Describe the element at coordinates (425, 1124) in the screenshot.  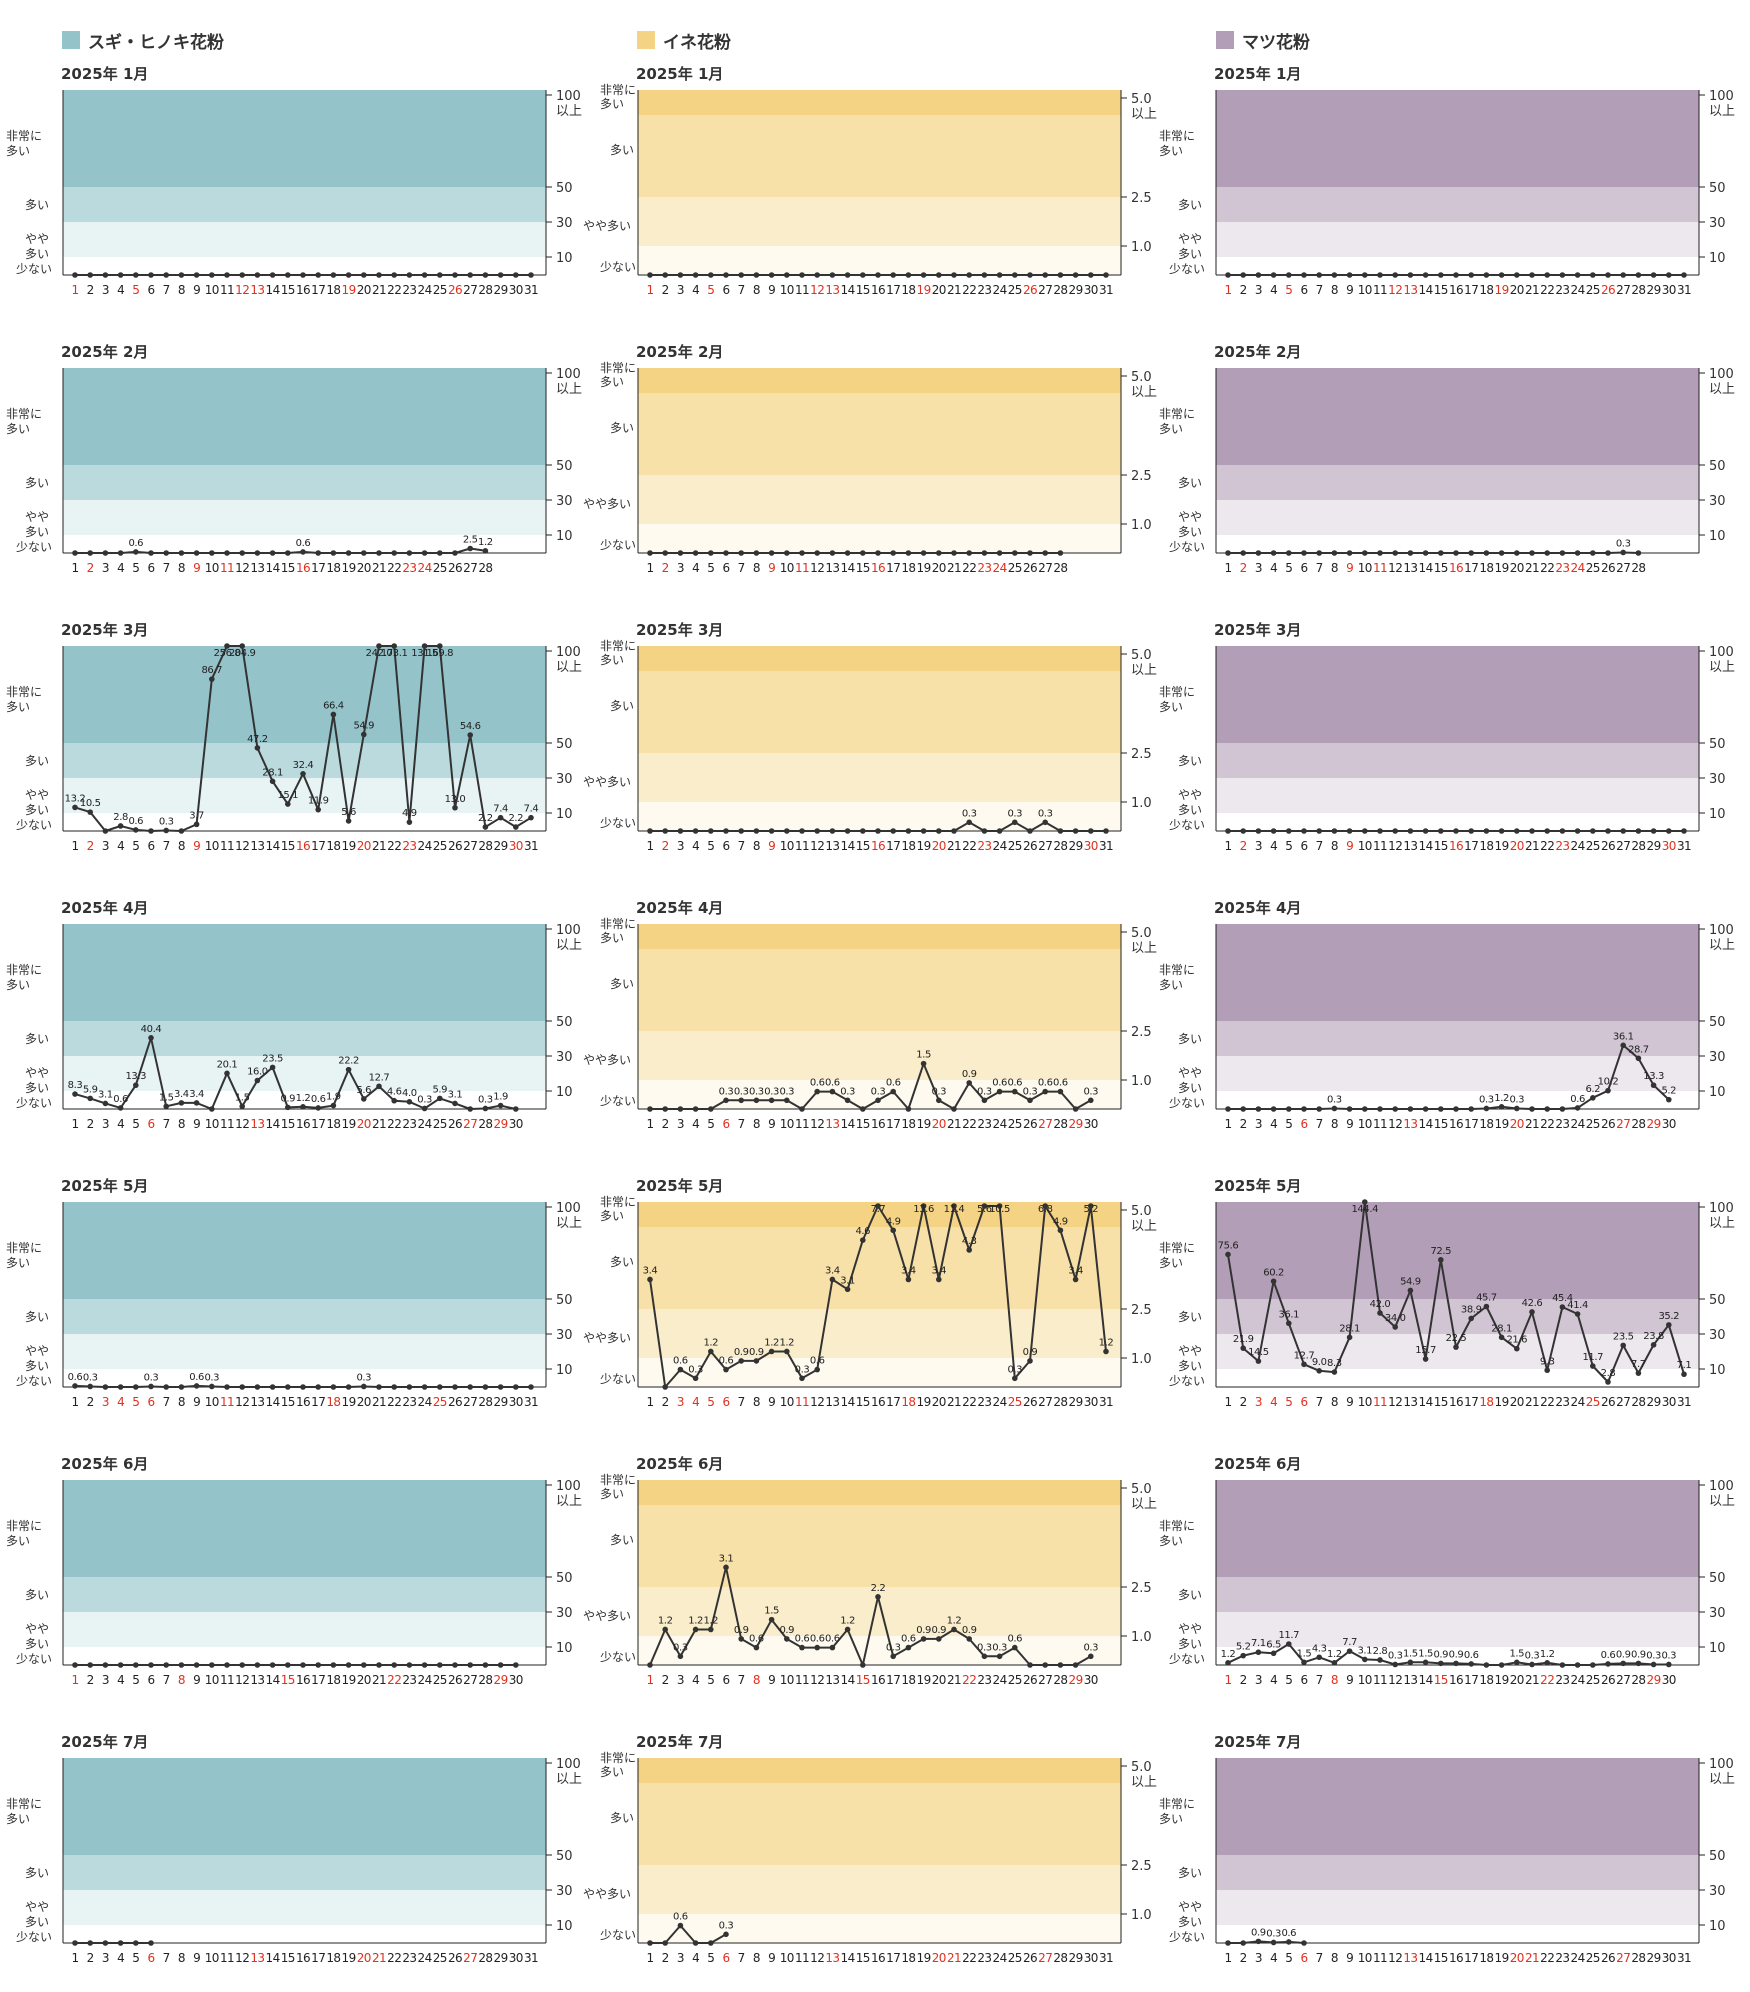
I see `x-tick-label: 24` at that location.